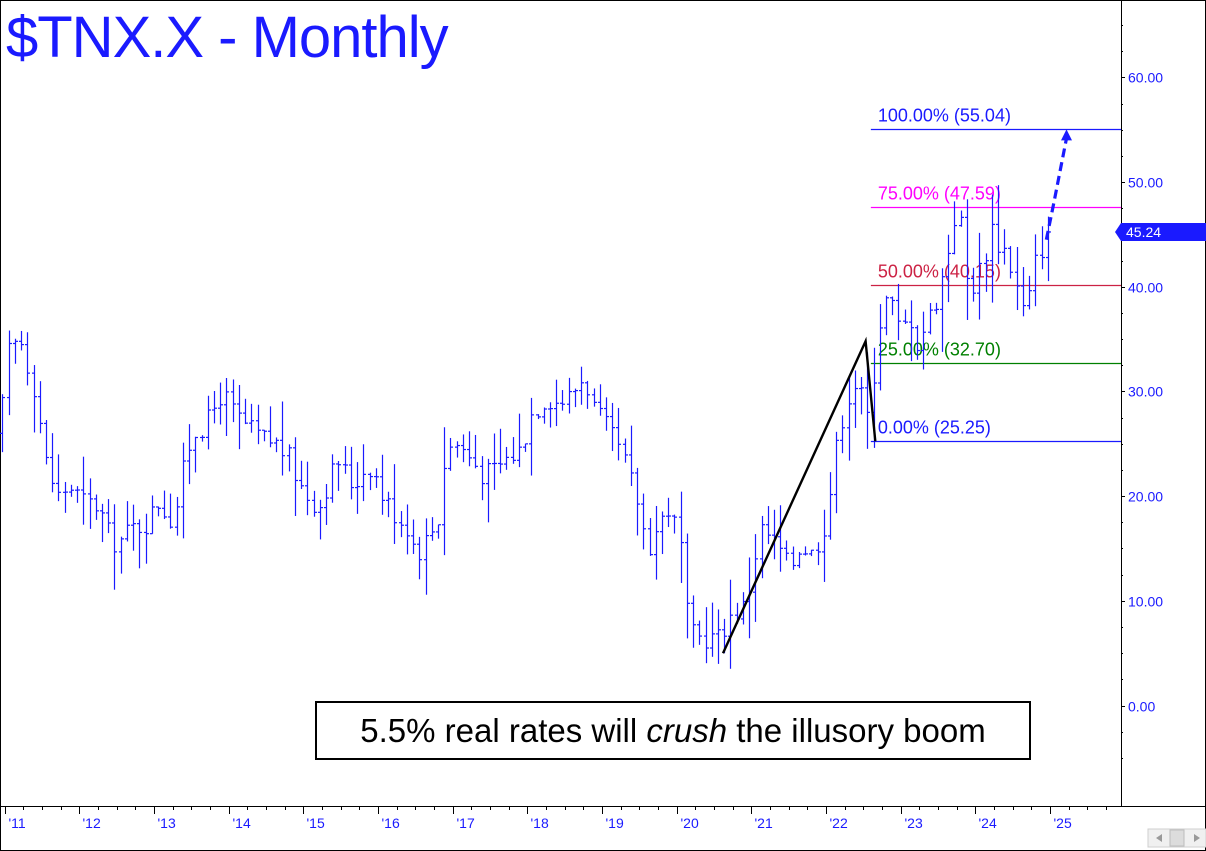 This screenshot has width=1206, height=851. Describe the element at coordinates (764, 823) in the screenshot. I see `x-tick-label: '21` at that location.